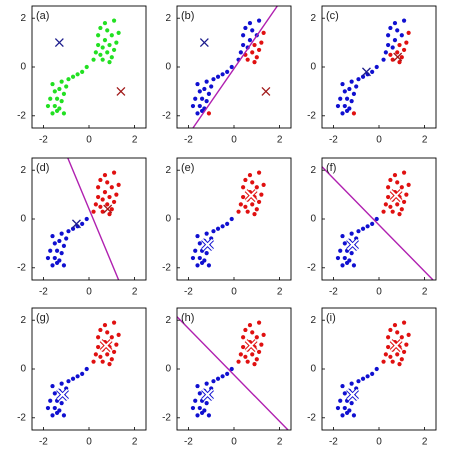  Describe the element at coordinates (82, 75) in the screenshot. I see `panel: -2 0 2 -2 0 2 (a)` at that location.